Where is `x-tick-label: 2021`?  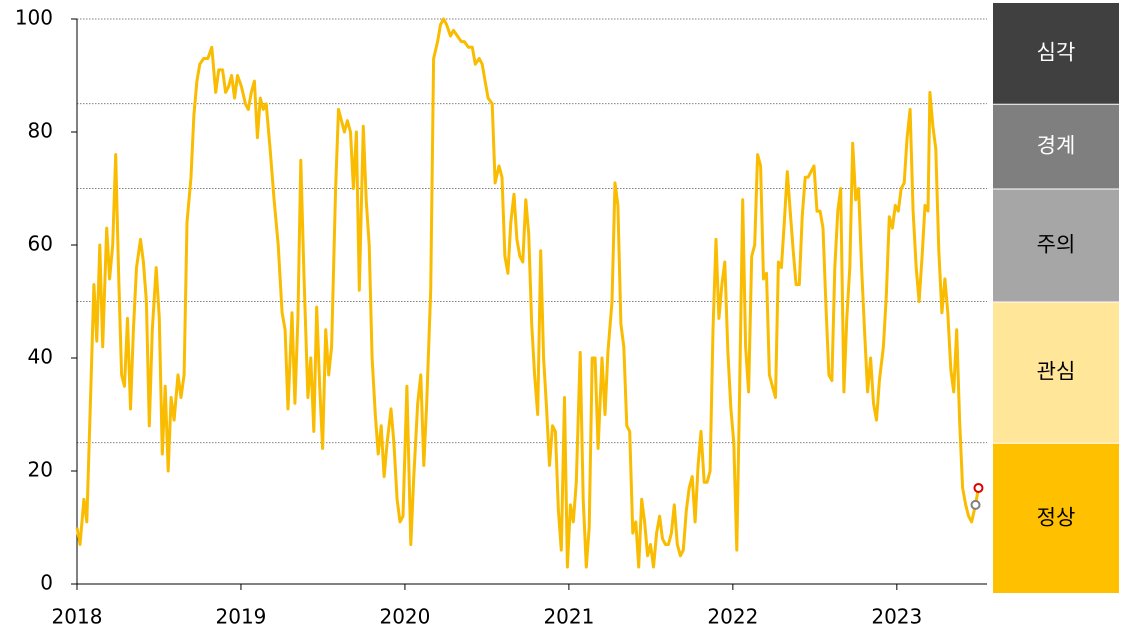 x-tick-label: 2021 is located at coordinates (568, 617).